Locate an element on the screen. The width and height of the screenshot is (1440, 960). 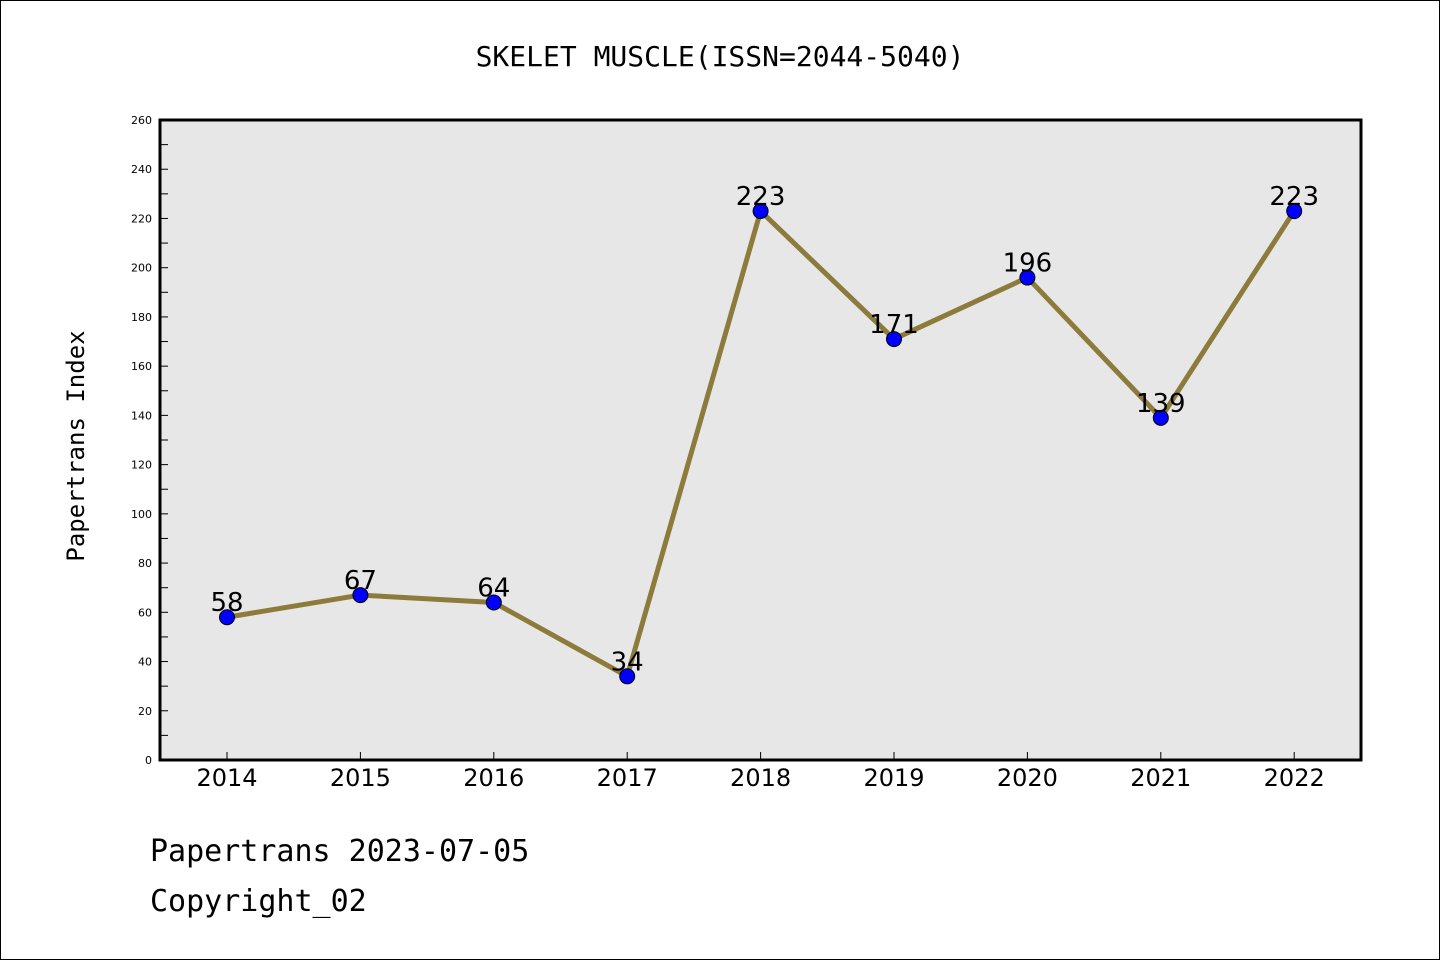
y-tick-label: 100 is located at coordinates (141, 514).